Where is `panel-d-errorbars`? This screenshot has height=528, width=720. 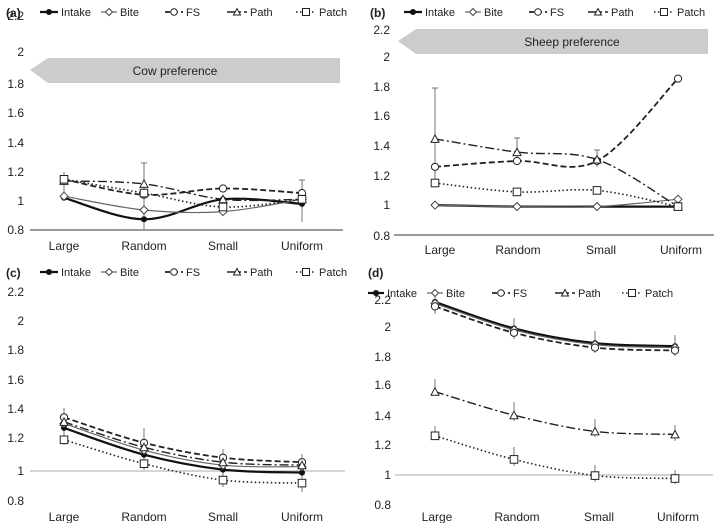
panel-d-errorbars is located at coordinates (555, 390).